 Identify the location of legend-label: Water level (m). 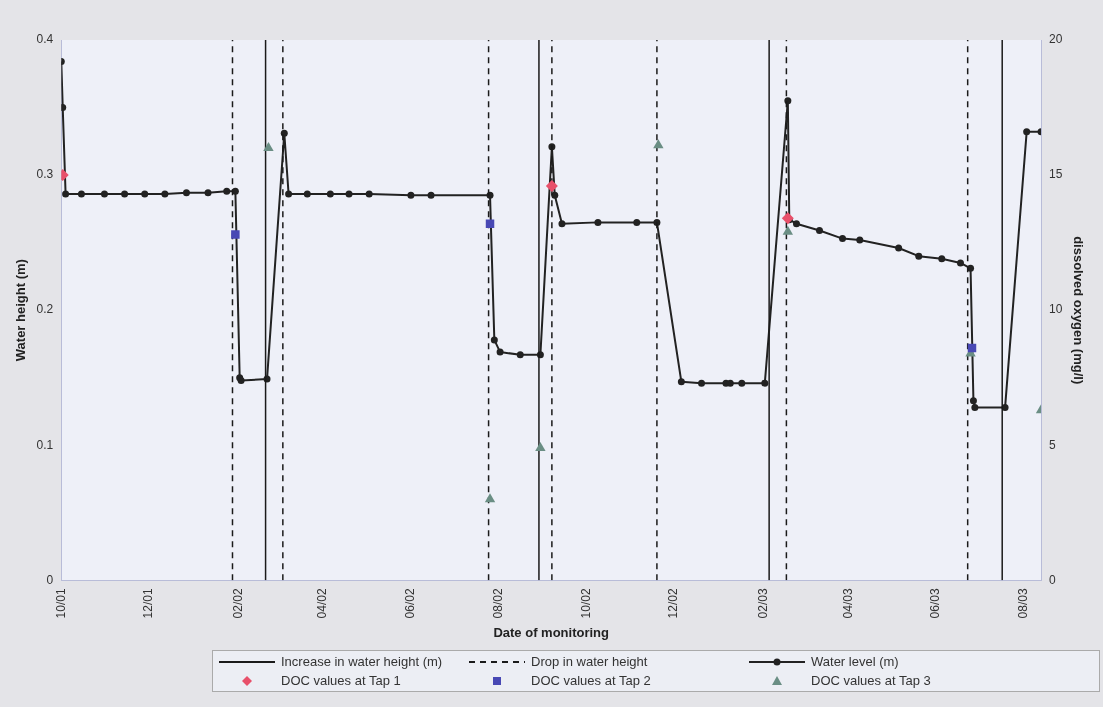
(855, 661).